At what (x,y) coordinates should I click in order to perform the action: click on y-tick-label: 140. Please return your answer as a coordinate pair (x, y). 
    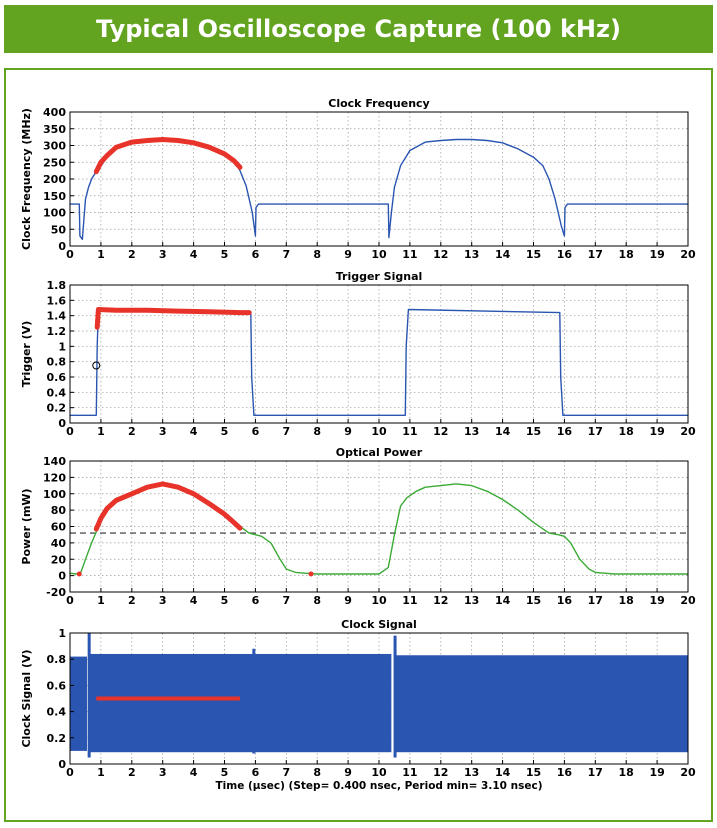
    Looking at the image, I should click on (54, 461).